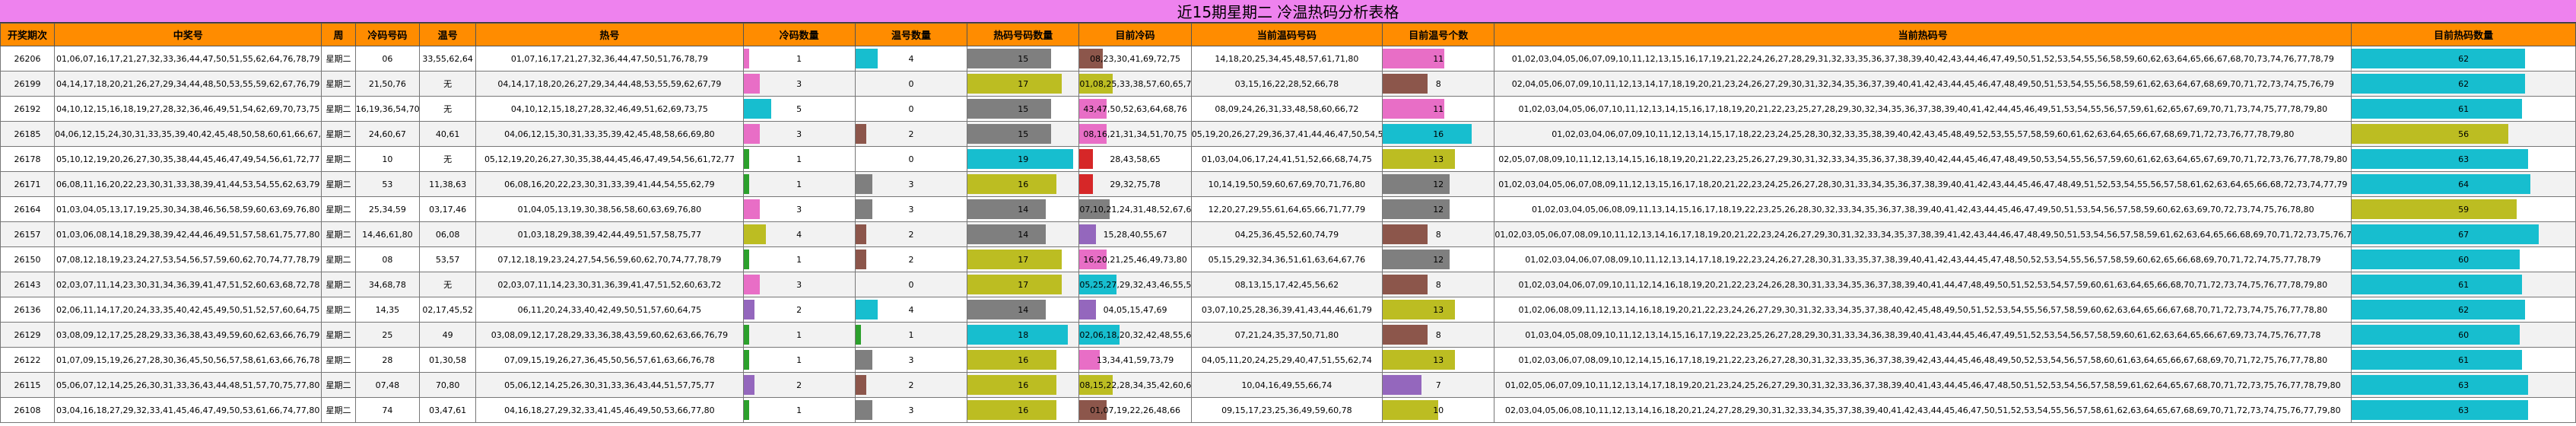 The image size is (2576, 426). Describe the element at coordinates (28, 159) in the screenshot. I see `cell-issue: 26178` at that location.